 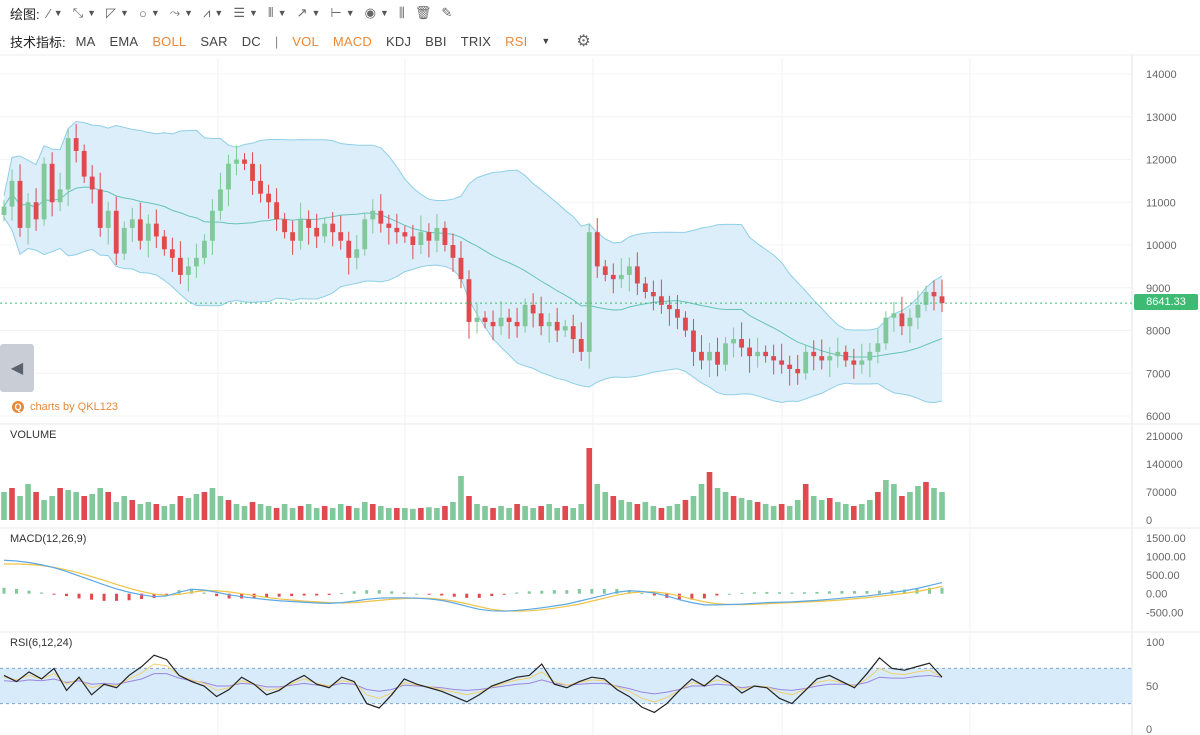 What do you see at coordinates (308, 12) in the screenshot?
I see `arrow-tool-icon: ↗ ▼` at bounding box center [308, 12].